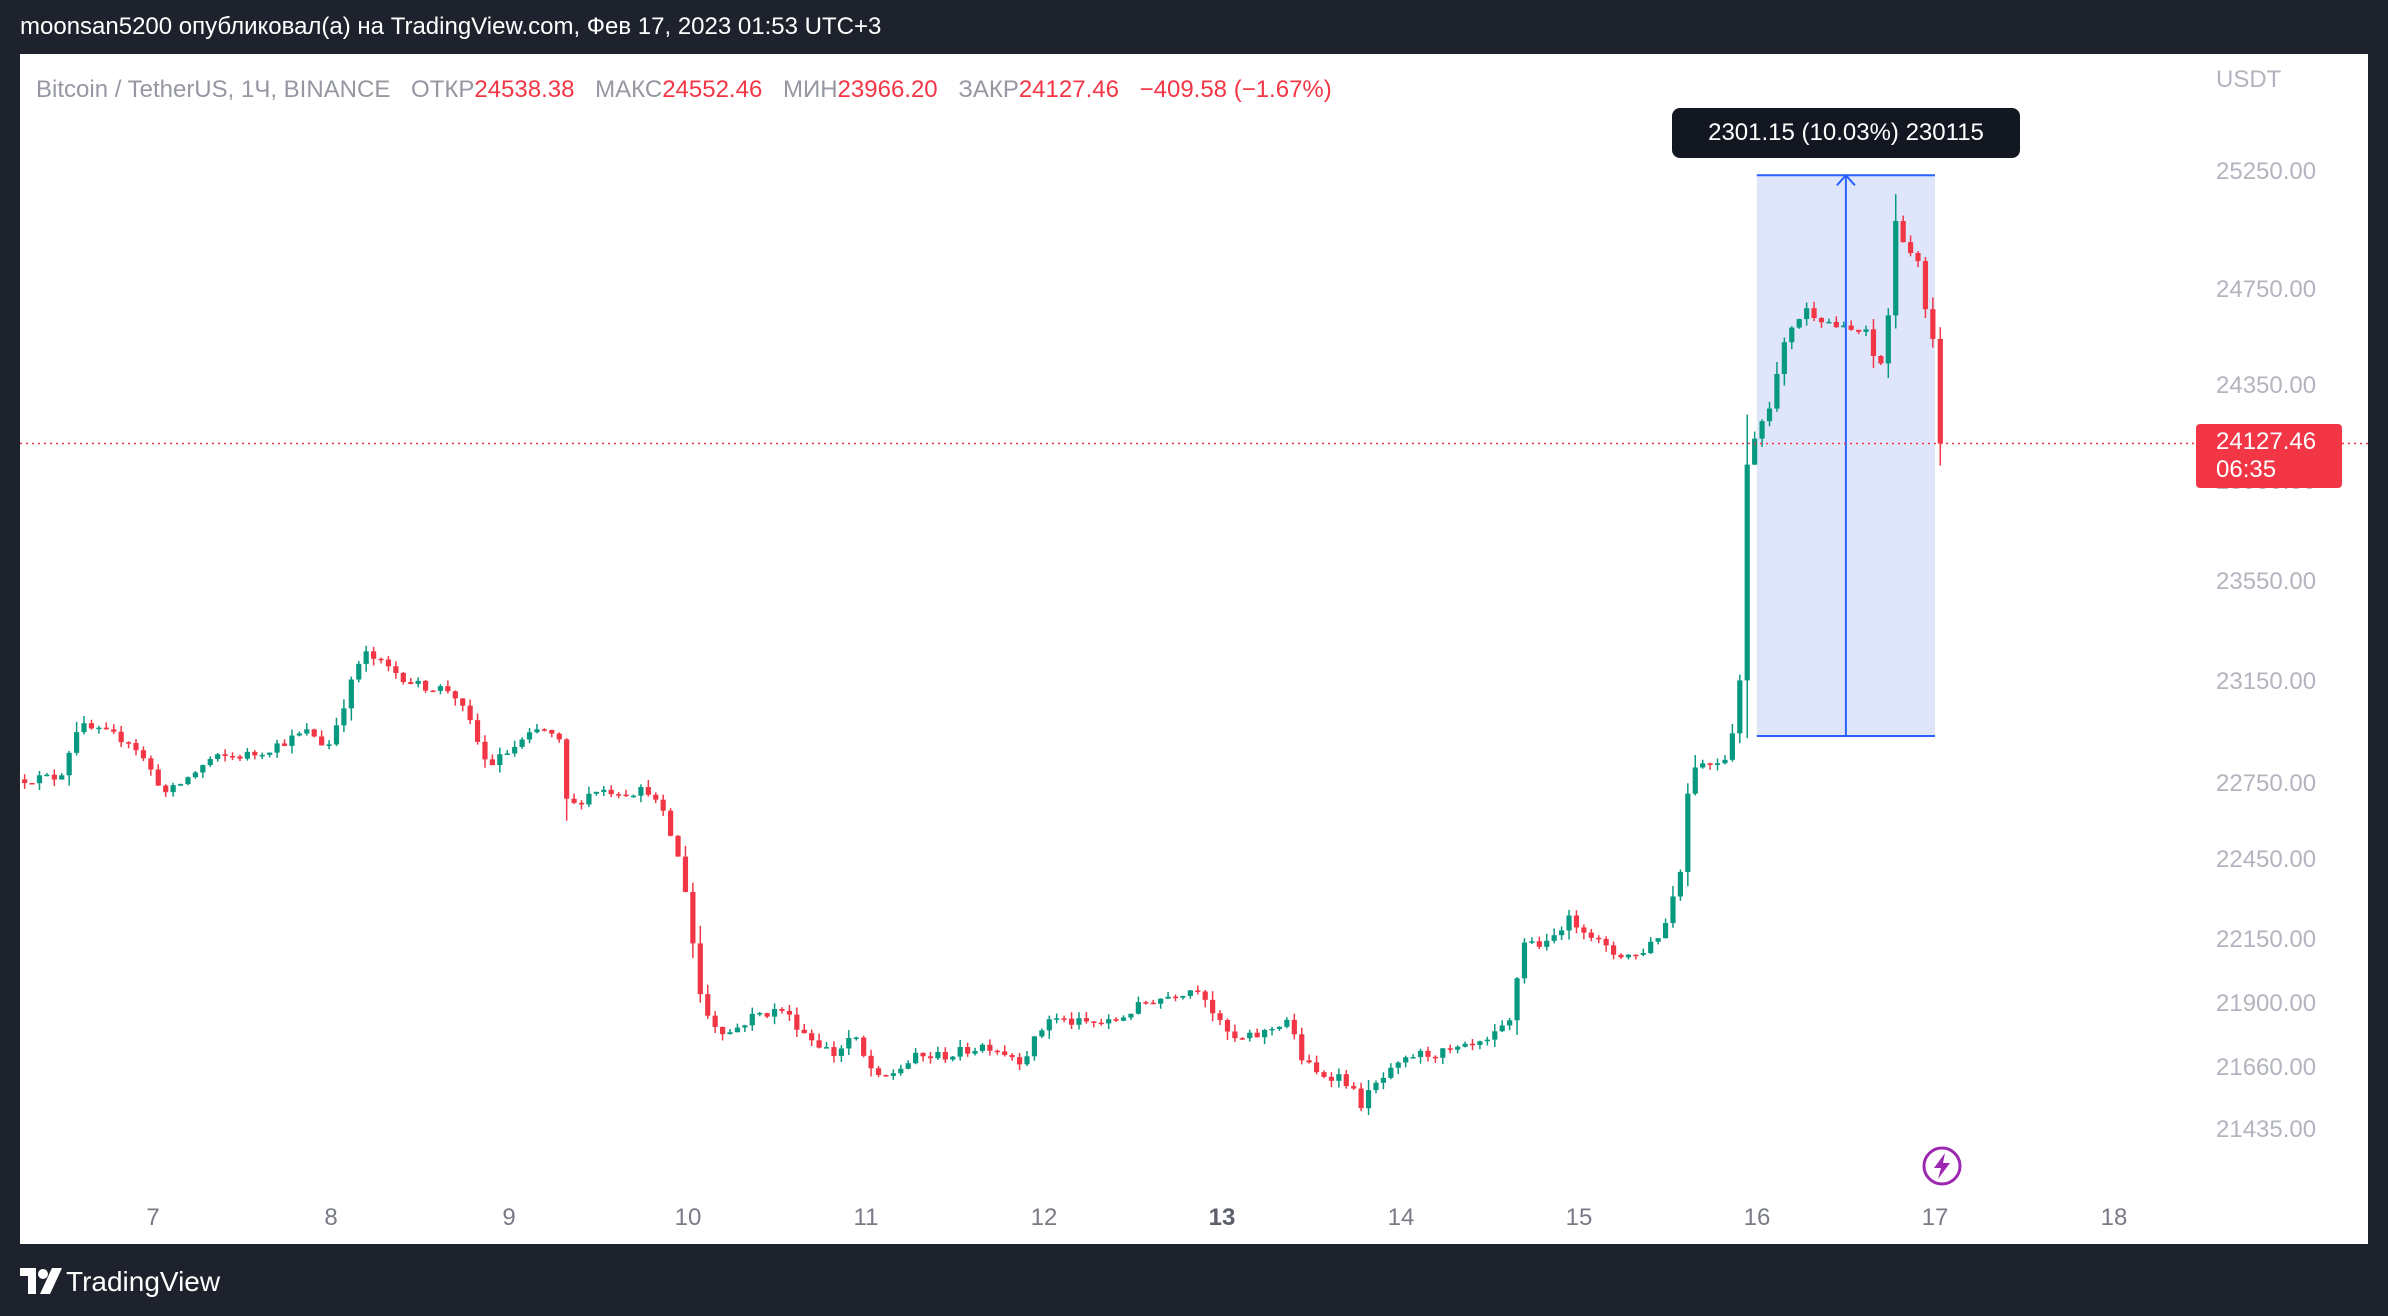  What do you see at coordinates (2249, 79) in the screenshot?
I see `price-axis-unit: USDT` at bounding box center [2249, 79].